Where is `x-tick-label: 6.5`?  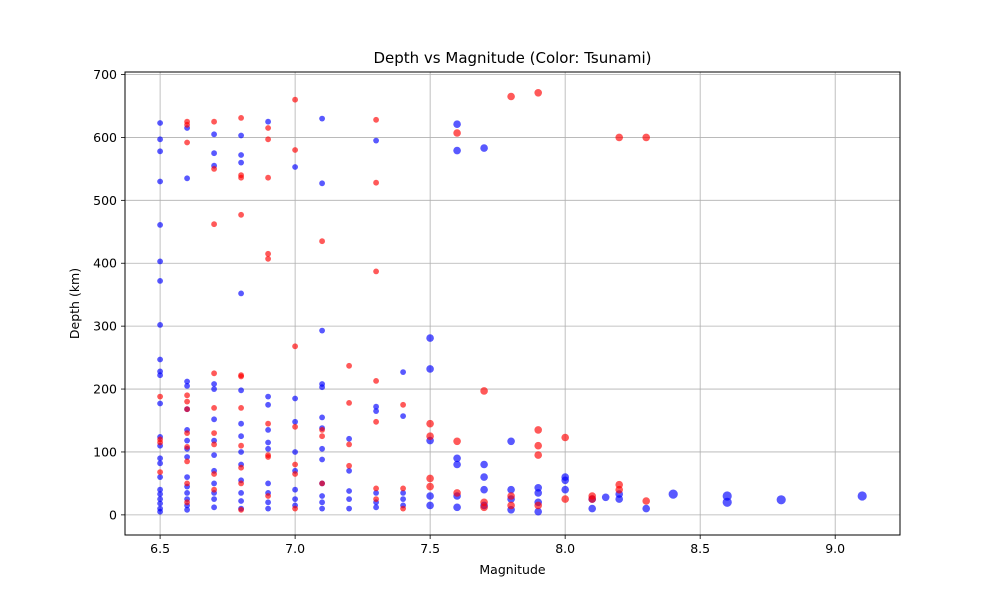
x-tick-label: 6.5 is located at coordinates (160, 548).